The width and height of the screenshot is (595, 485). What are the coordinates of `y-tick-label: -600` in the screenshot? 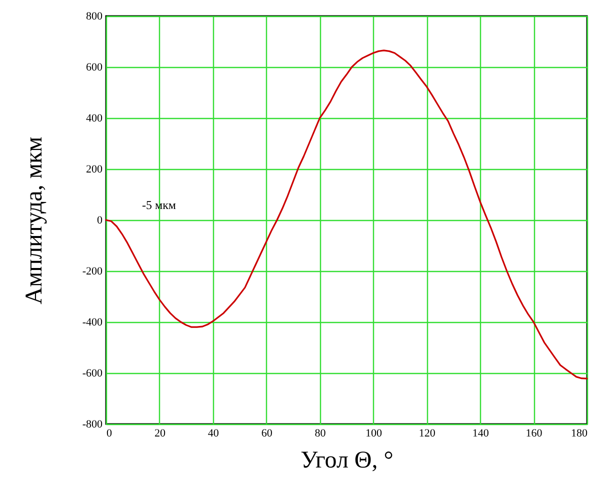 It's located at (92, 374).